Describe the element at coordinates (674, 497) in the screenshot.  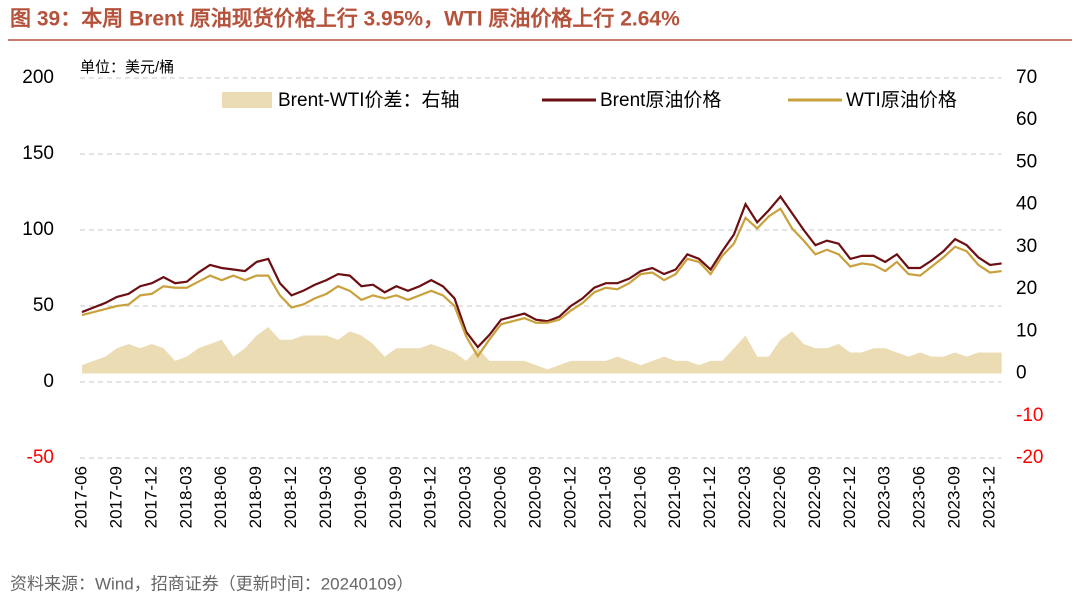
I see `x-tick-label: 2021-09` at that location.